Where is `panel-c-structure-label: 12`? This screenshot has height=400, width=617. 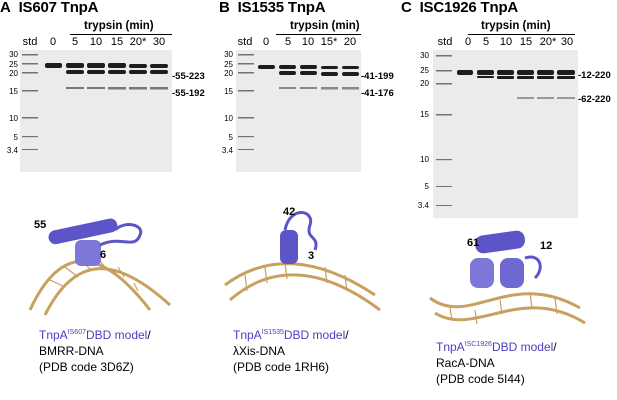
panel-c-structure-label: 12 is located at coordinates (546, 246).